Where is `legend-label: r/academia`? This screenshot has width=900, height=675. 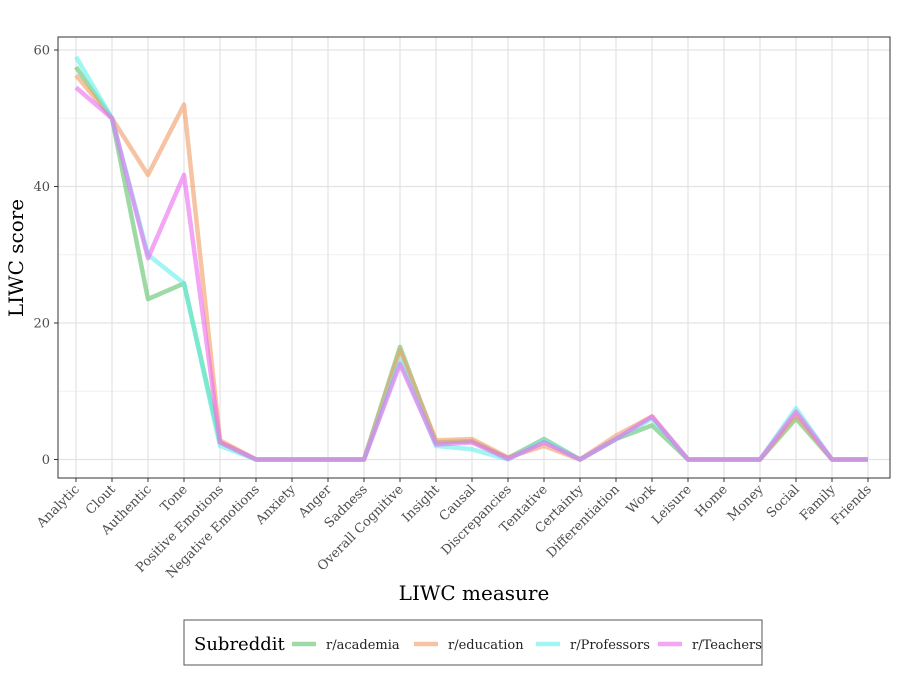 legend-label: r/academia is located at coordinates (363, 645).